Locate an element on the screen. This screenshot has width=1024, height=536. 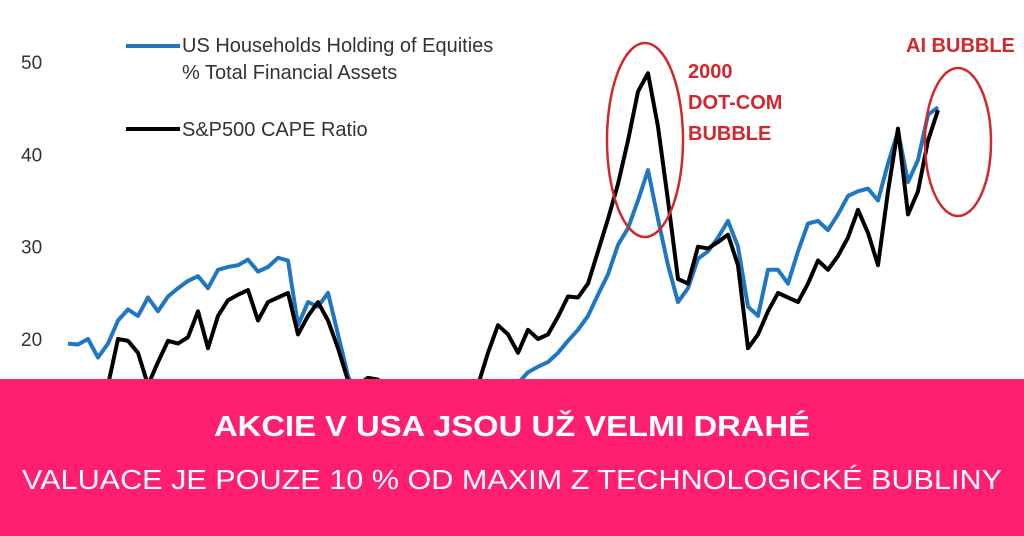
dotcom-bubble-label: BUBBLE is located at coordinates (729, 134).